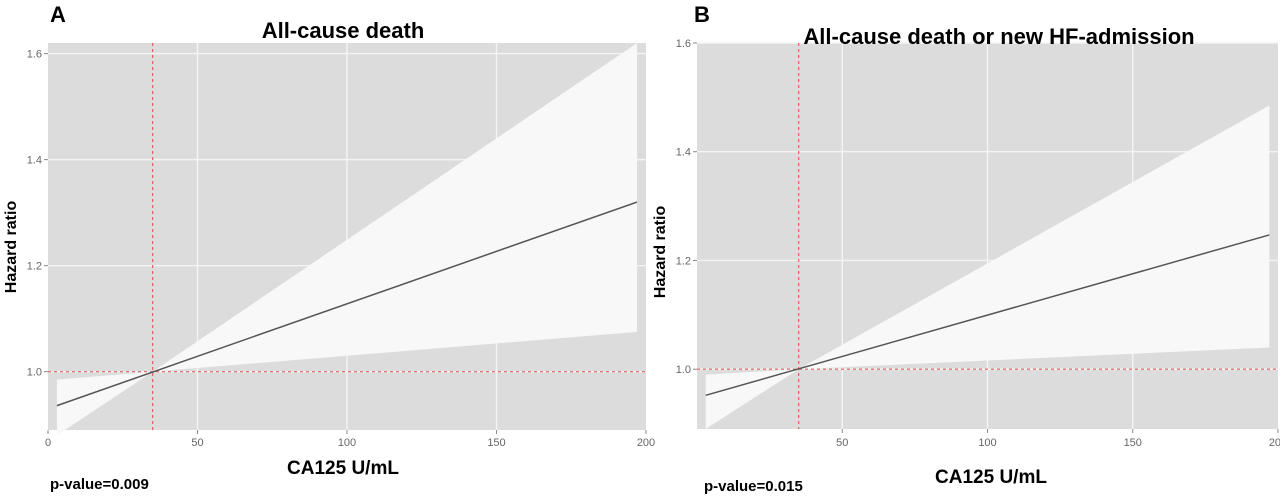 The height and width of the screenshot is (501, 1280). I want to click on chart-title: All-cause death, so click(343, 30).